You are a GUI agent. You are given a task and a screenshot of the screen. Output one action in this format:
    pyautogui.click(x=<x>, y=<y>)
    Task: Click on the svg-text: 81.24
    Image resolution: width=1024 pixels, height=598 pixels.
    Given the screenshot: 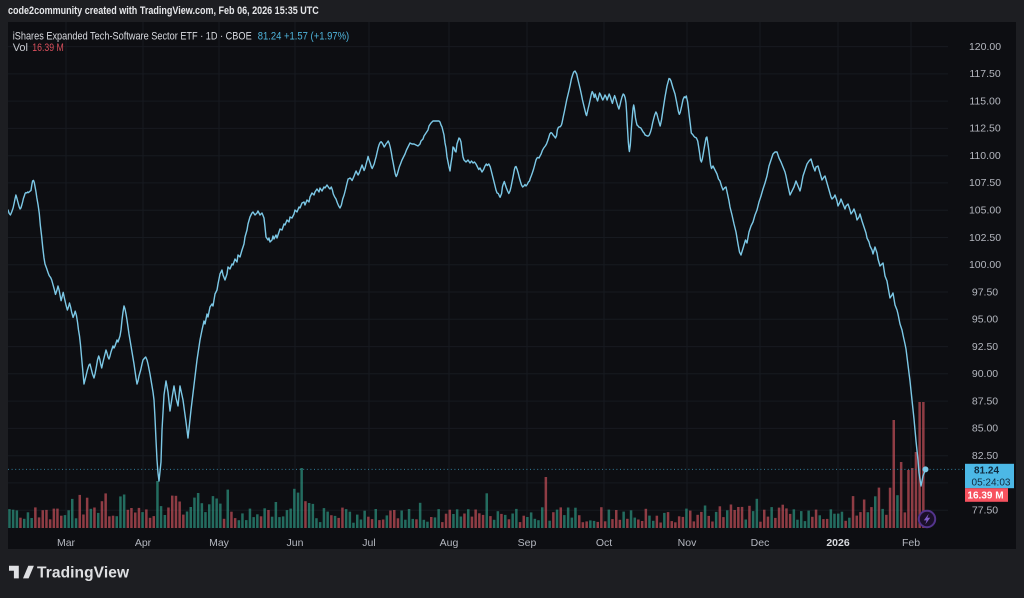 What is the action you would take?
    pyautogui.click(x=986, y=471)
    